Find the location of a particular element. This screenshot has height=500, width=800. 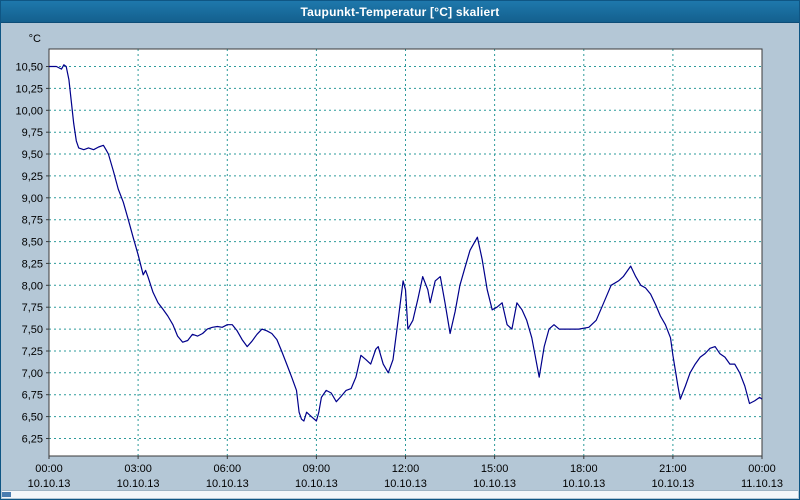

x-tick-time-label: 15:00 is located at coordinates (495, 469).